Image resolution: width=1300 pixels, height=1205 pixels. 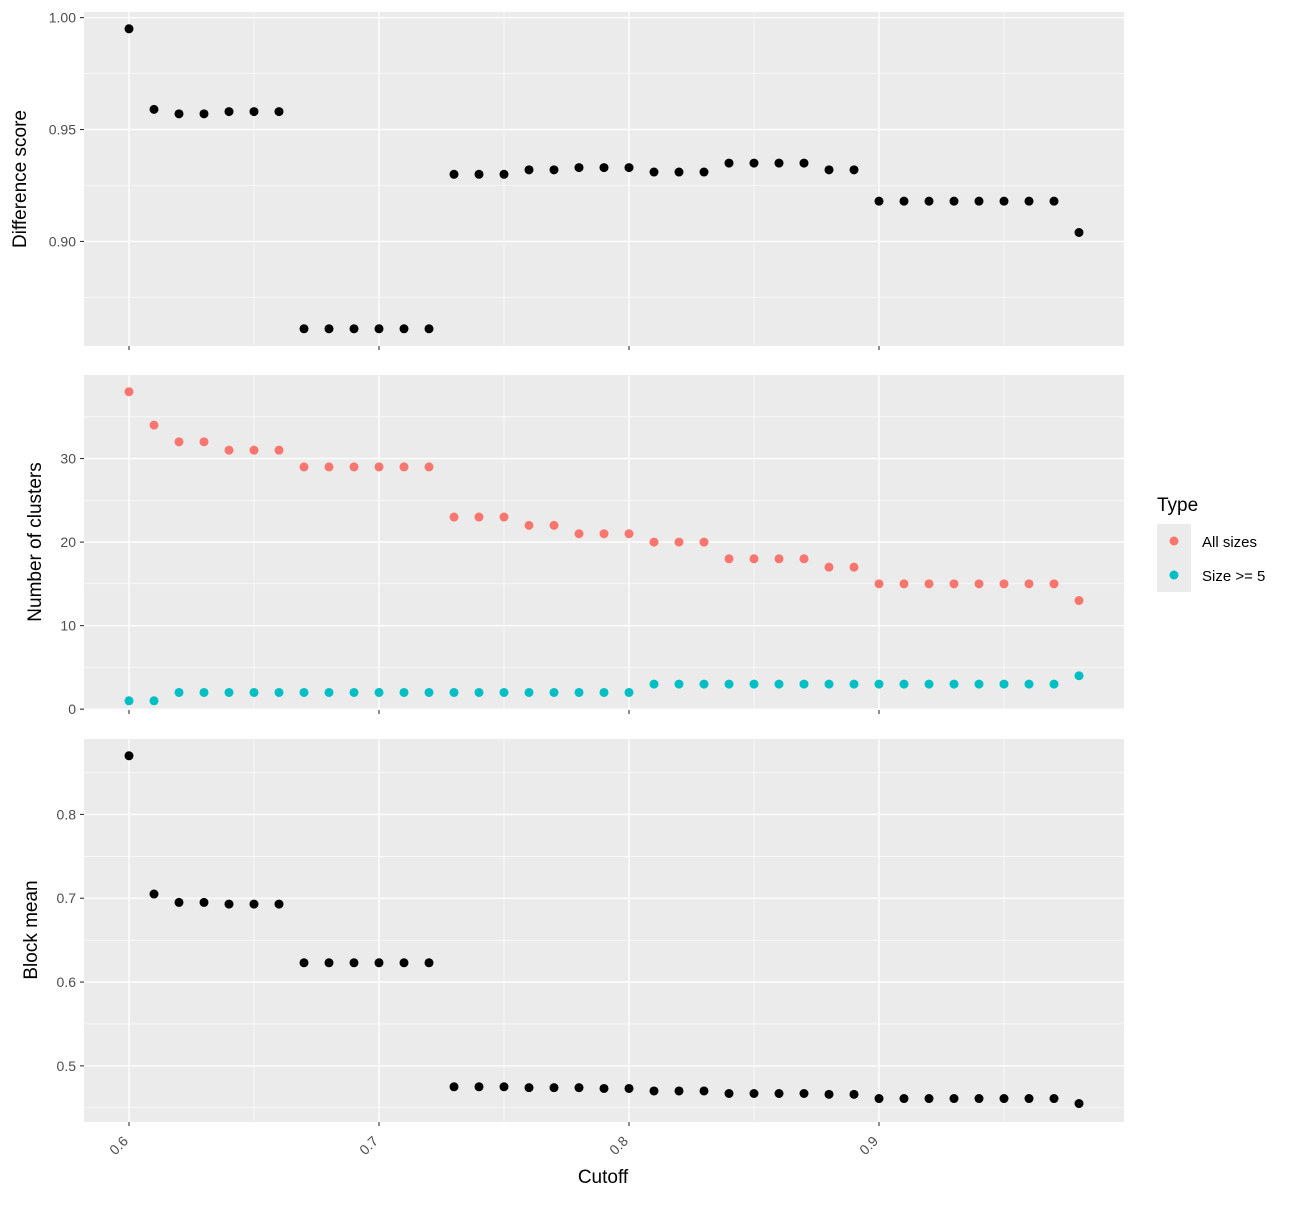 What do you see at coordinates (1177, 505) in the screenshot?
I see `legend-title: Type` at bounding box center [1177, 505].